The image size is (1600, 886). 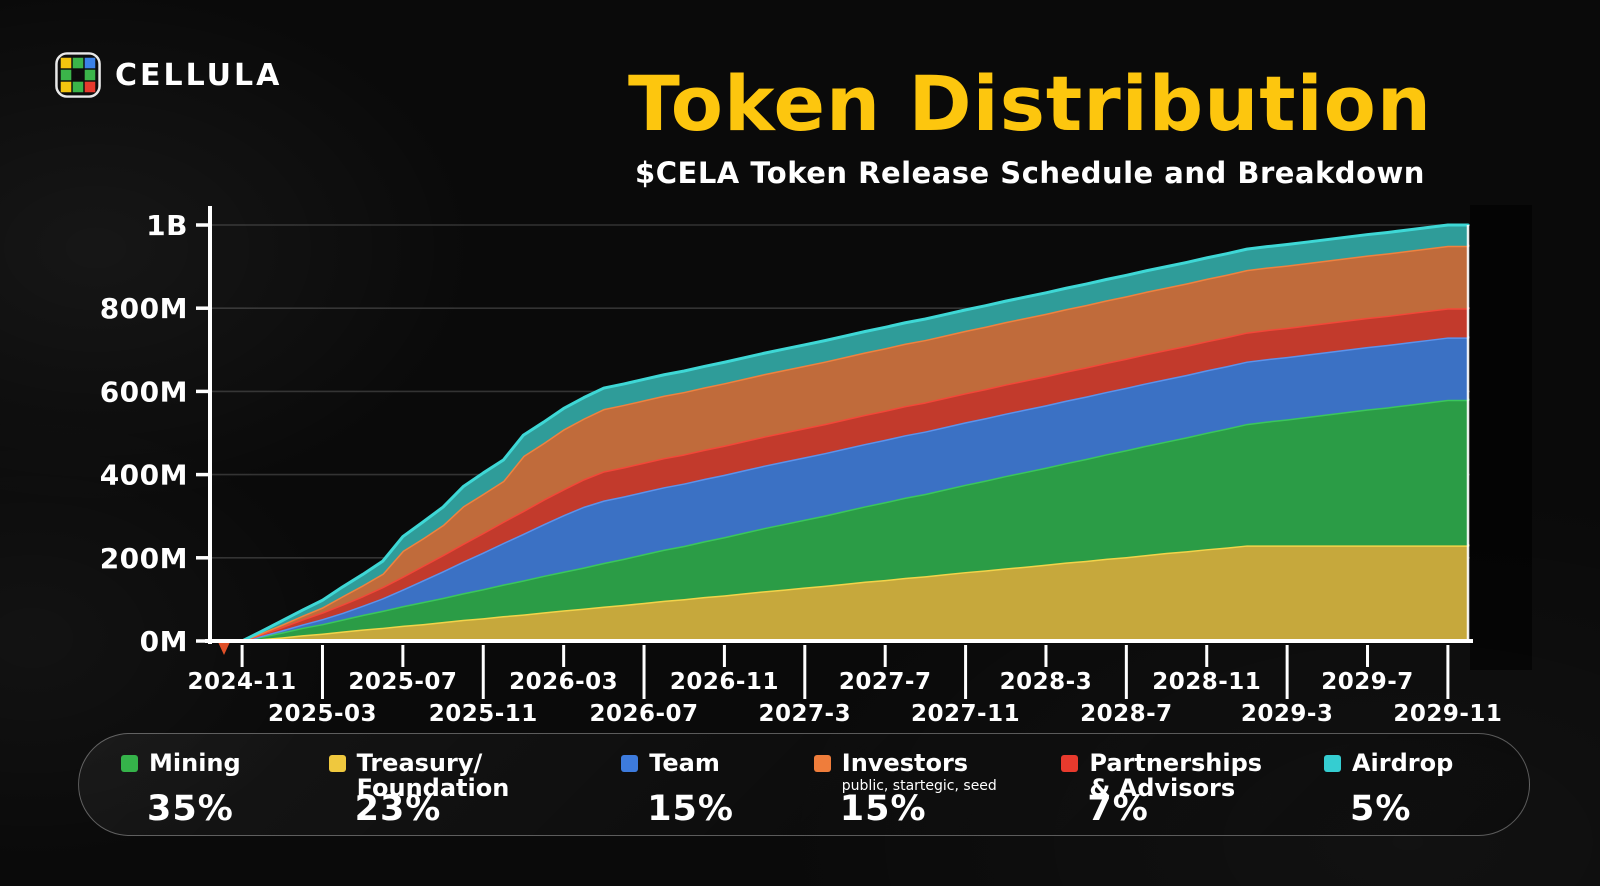 I want to click on x-tick-label: 2027-3, so click(x=805, y=714).